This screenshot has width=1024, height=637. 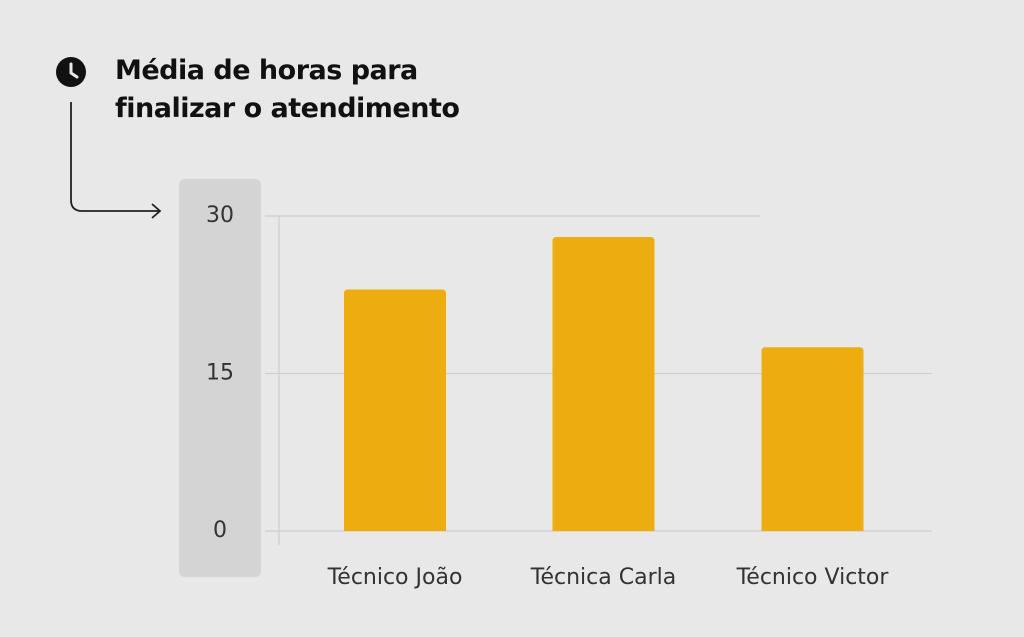 What do you see at coordinates (220, 373) in the screenshot?
I see `y-tick-label: 15` at bounding box center [220, 373].